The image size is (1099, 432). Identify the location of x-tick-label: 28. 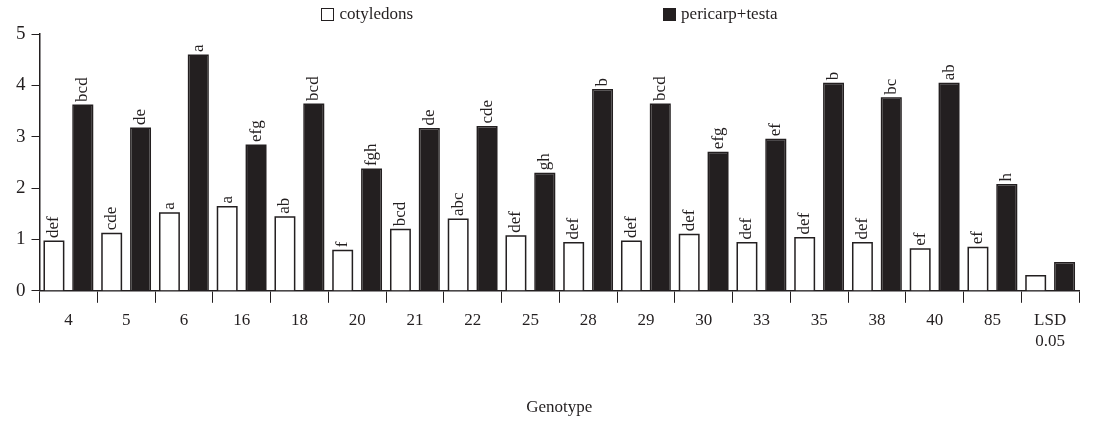
(588, 320).